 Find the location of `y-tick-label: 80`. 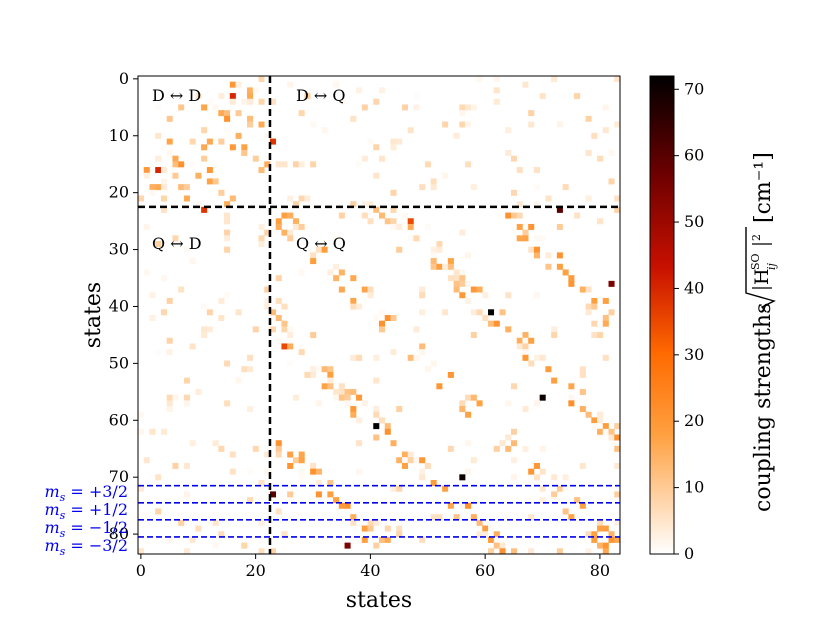

y-tick-label: 80 is located at coordinates (119, 533).